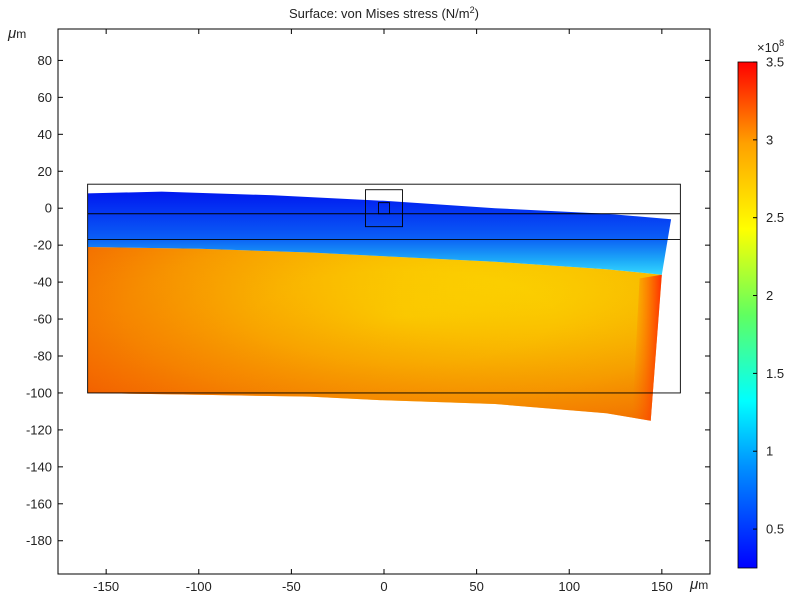  I want to click on colorbar-tick-label: 1.5, so click(775, 373).